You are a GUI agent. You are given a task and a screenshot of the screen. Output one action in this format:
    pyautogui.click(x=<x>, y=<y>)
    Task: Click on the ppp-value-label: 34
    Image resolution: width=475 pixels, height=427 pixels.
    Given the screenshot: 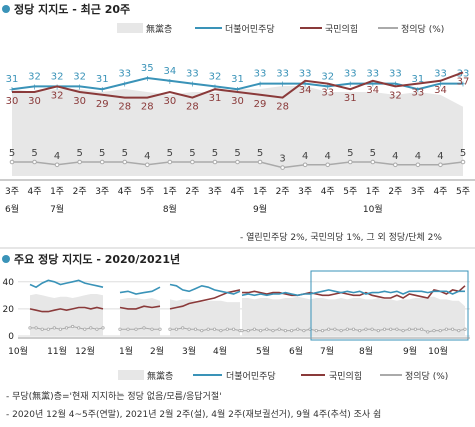 What is the action you would take?
    pyautogui.click(x=372, y=90)
    